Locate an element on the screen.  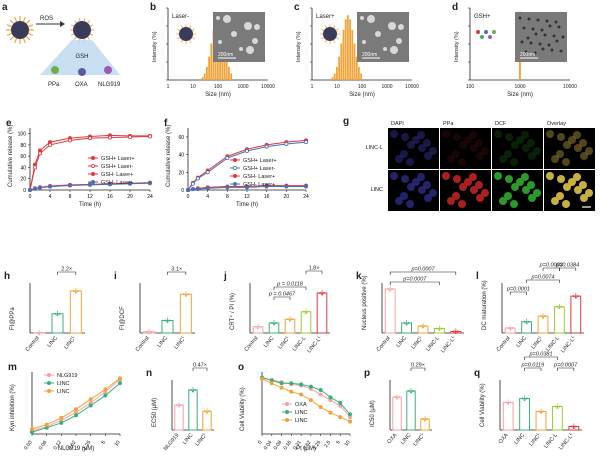
x-tick-label: 1.25 is located at coordinates (87, 446).